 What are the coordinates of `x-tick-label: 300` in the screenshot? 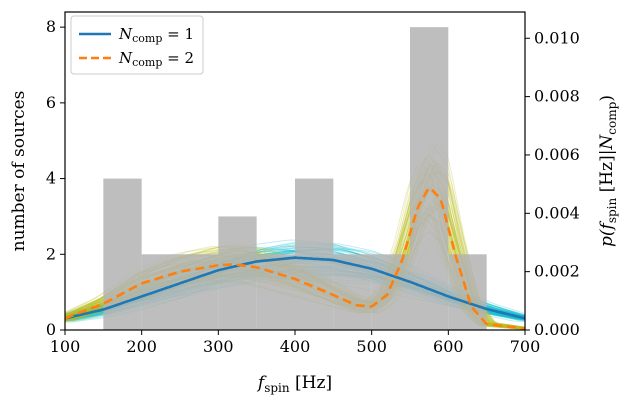 It's located at (218, 346).